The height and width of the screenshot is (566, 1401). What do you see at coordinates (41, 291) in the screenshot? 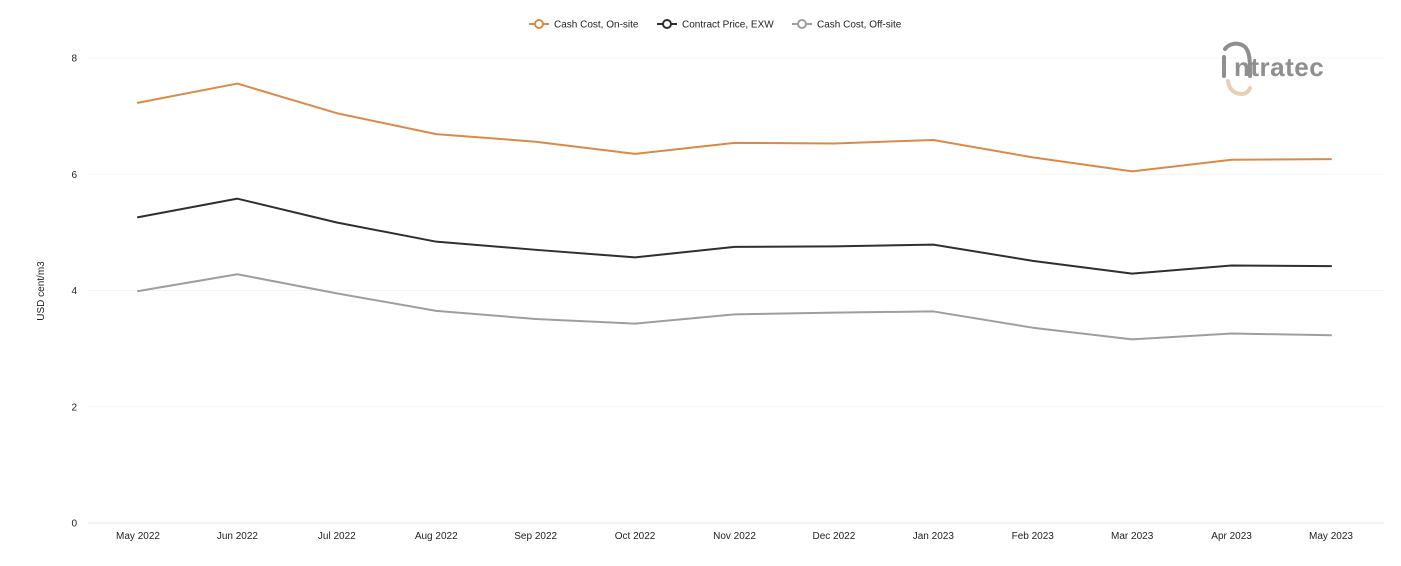
I see `y-axis-title: USD cent/m3` at bounding box center [41, 291].